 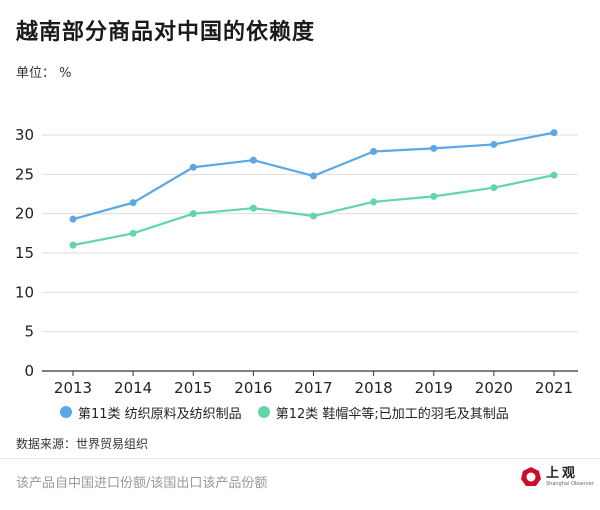 I want to click on y-tick-label: 15, so click(x=24, y=253).